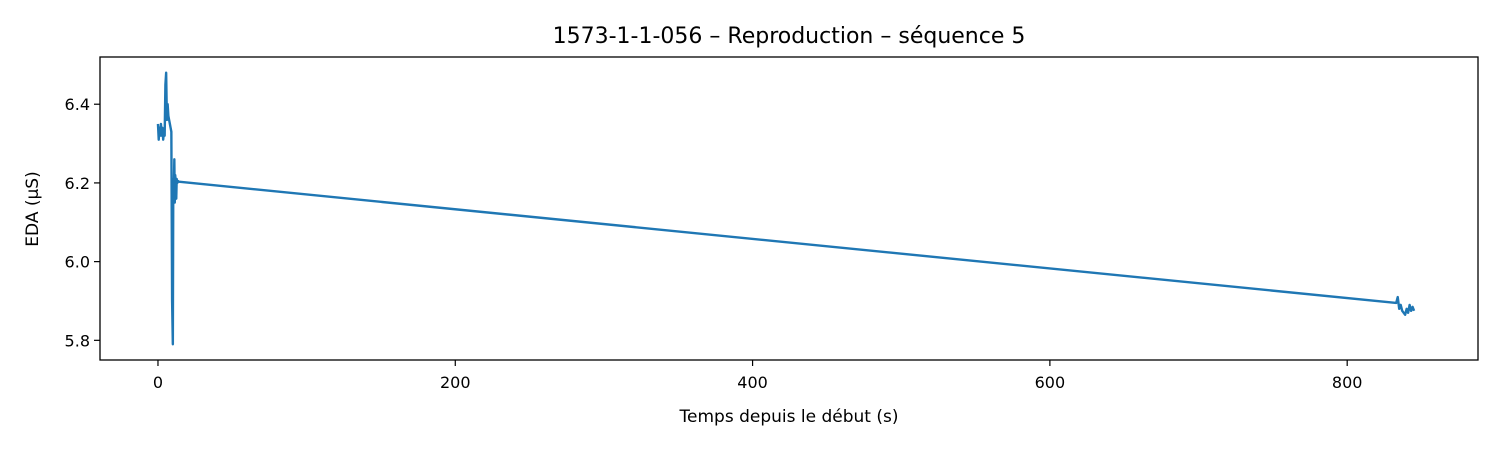 The width and height of the screenshot is (1500, 454). Describe the element at coordinates (752, 382) in the screenshot. I see `x-tick-label: 400` at that location.